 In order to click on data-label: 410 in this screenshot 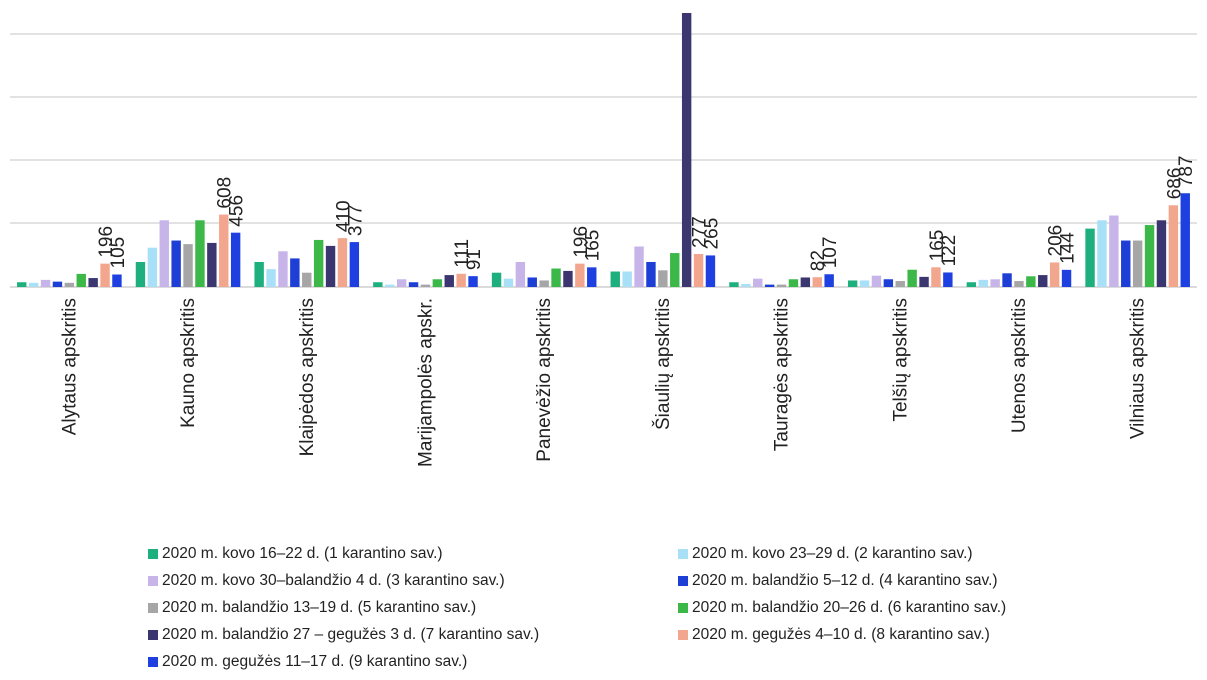, I will do `click(343, 216)`.